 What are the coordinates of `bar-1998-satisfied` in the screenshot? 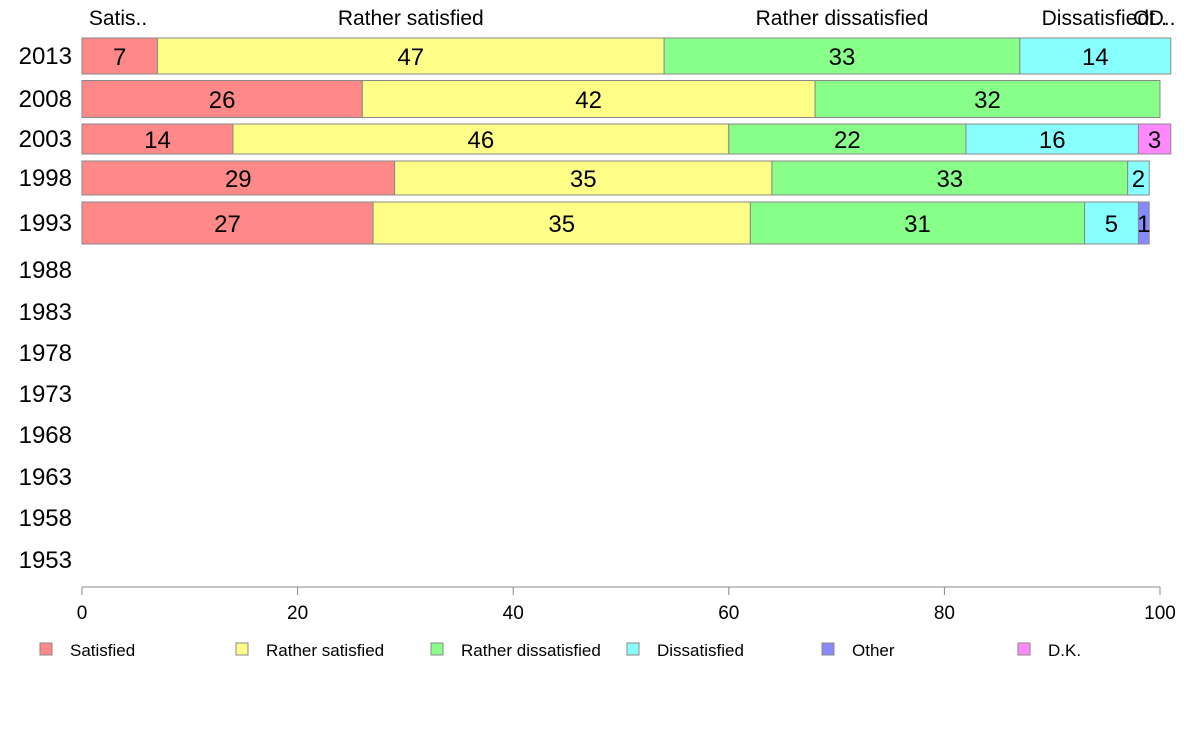 It's located at (238, 178).